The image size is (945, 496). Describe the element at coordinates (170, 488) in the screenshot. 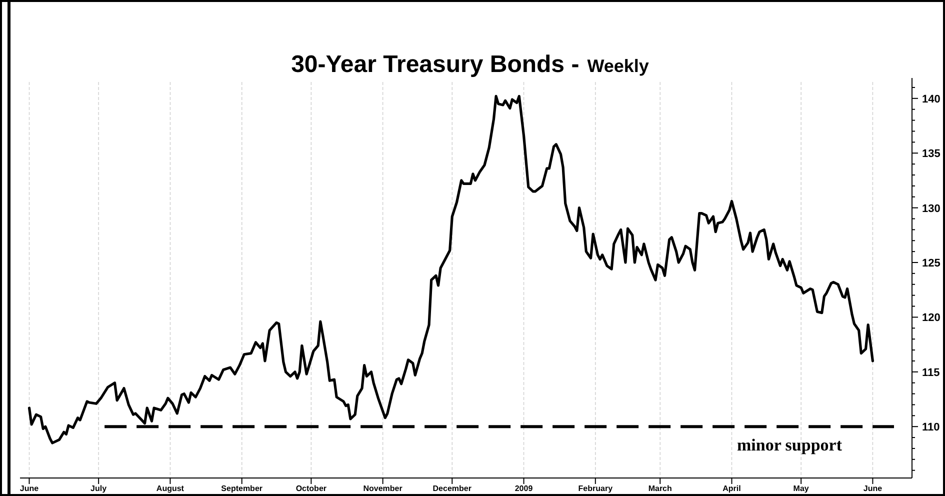

I see `x-tick-label: August` at that location.